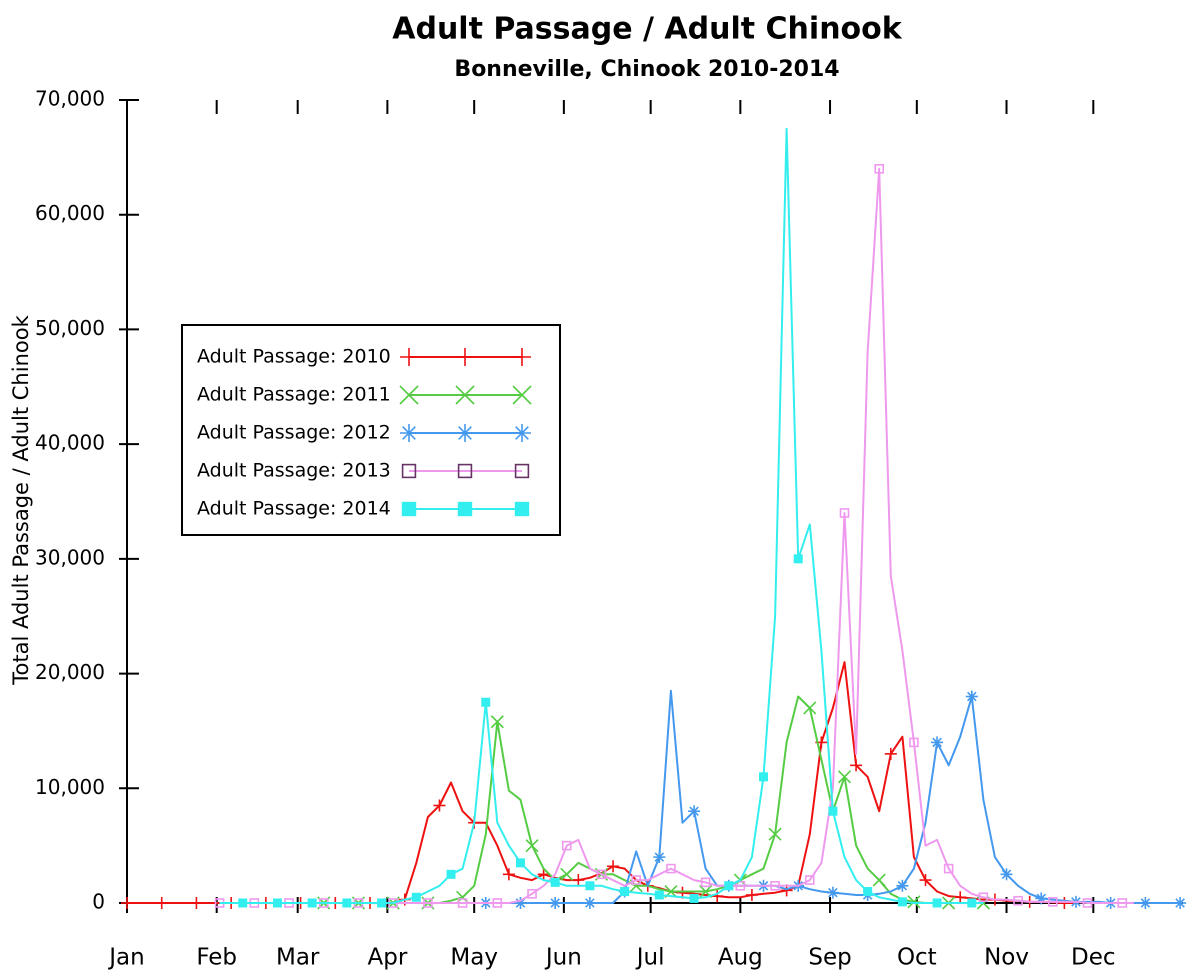  What do you see at coordinates (70, 99) in the screenshot?
I see `y-tick-label: 70,000` at bounding box center [70, 99].